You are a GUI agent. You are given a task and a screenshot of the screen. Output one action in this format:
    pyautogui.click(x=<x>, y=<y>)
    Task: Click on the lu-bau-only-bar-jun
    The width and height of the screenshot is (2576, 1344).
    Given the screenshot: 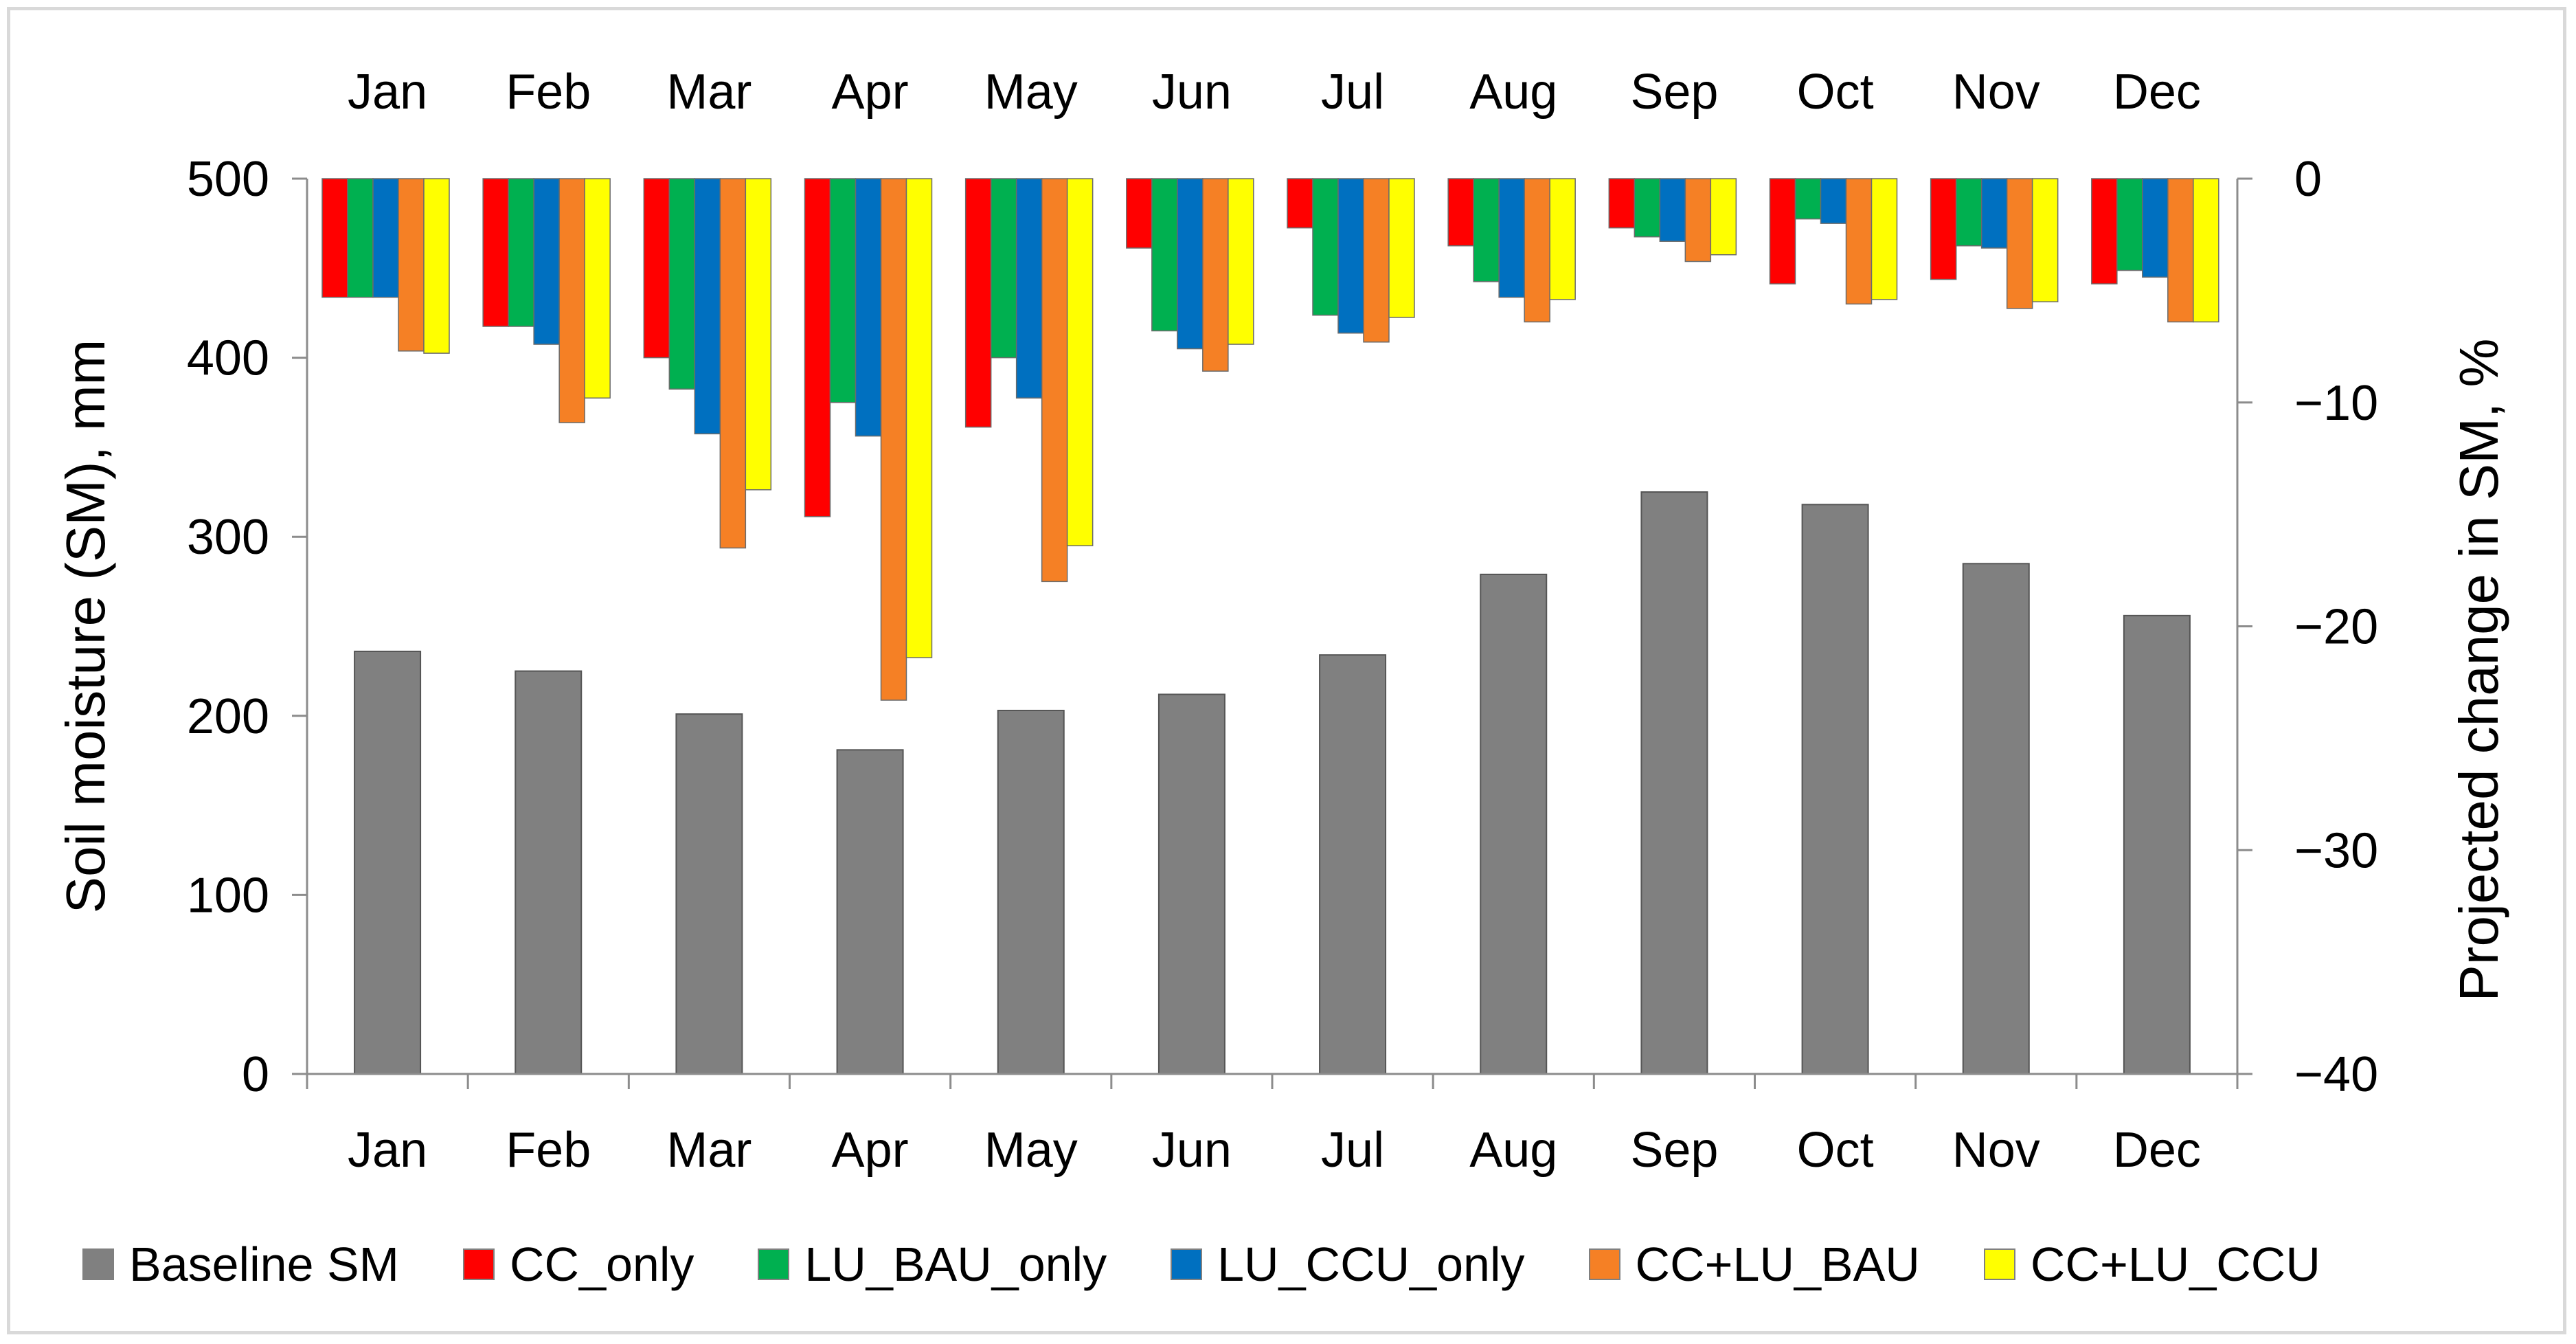 What is the action you would take?
    pyautogui.click(x=1164, y=255)
    